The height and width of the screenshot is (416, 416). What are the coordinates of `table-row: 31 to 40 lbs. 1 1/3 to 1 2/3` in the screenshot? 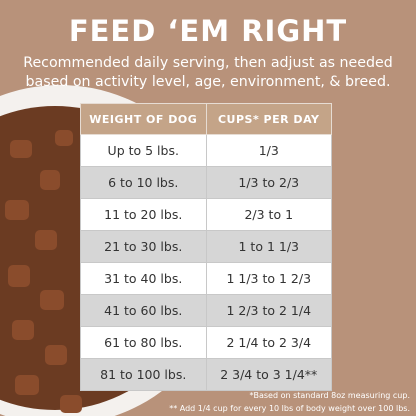 It's located at (206, 278).